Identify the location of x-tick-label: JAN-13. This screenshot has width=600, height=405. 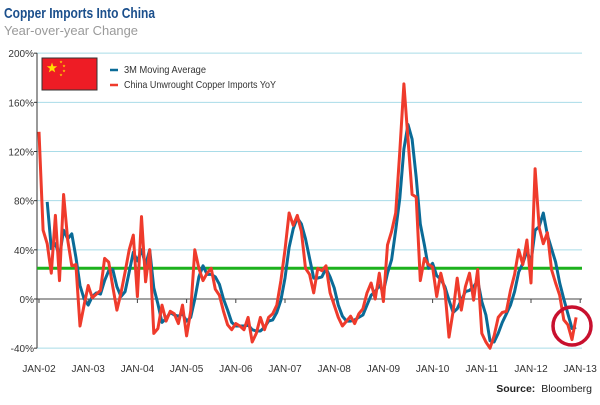
(581, 369).